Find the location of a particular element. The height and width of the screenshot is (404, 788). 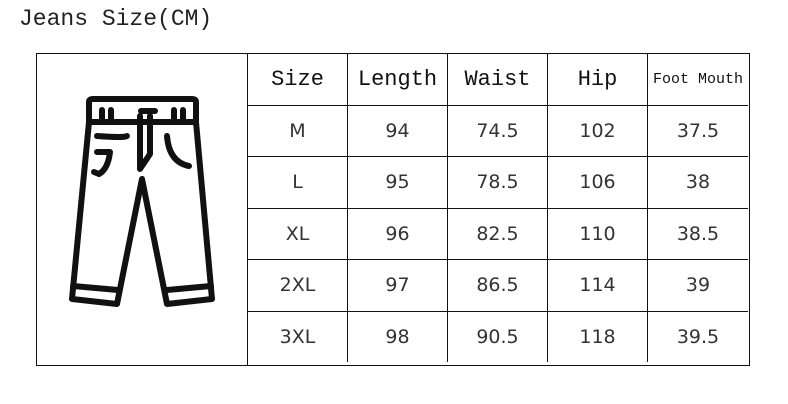

cell-foot-mouth: 38 is located at coordinates (697, 182).